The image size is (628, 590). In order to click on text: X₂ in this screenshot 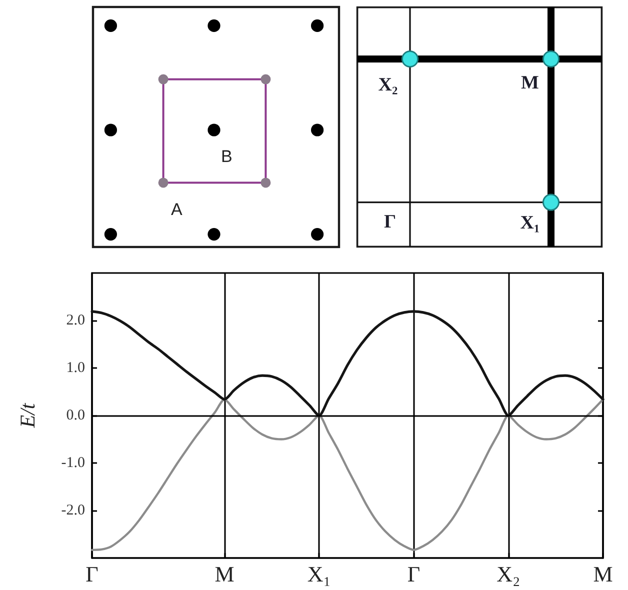, I will do `click(388, 85)`.